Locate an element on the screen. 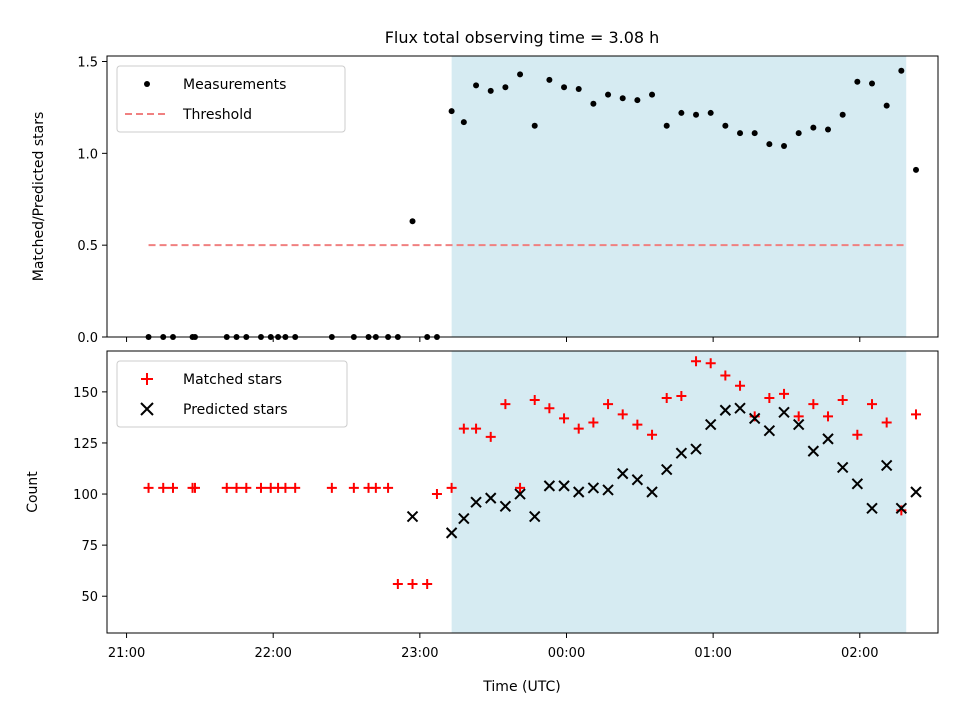  y-tick-label: 1.5 is located at coordinates (87, 63).